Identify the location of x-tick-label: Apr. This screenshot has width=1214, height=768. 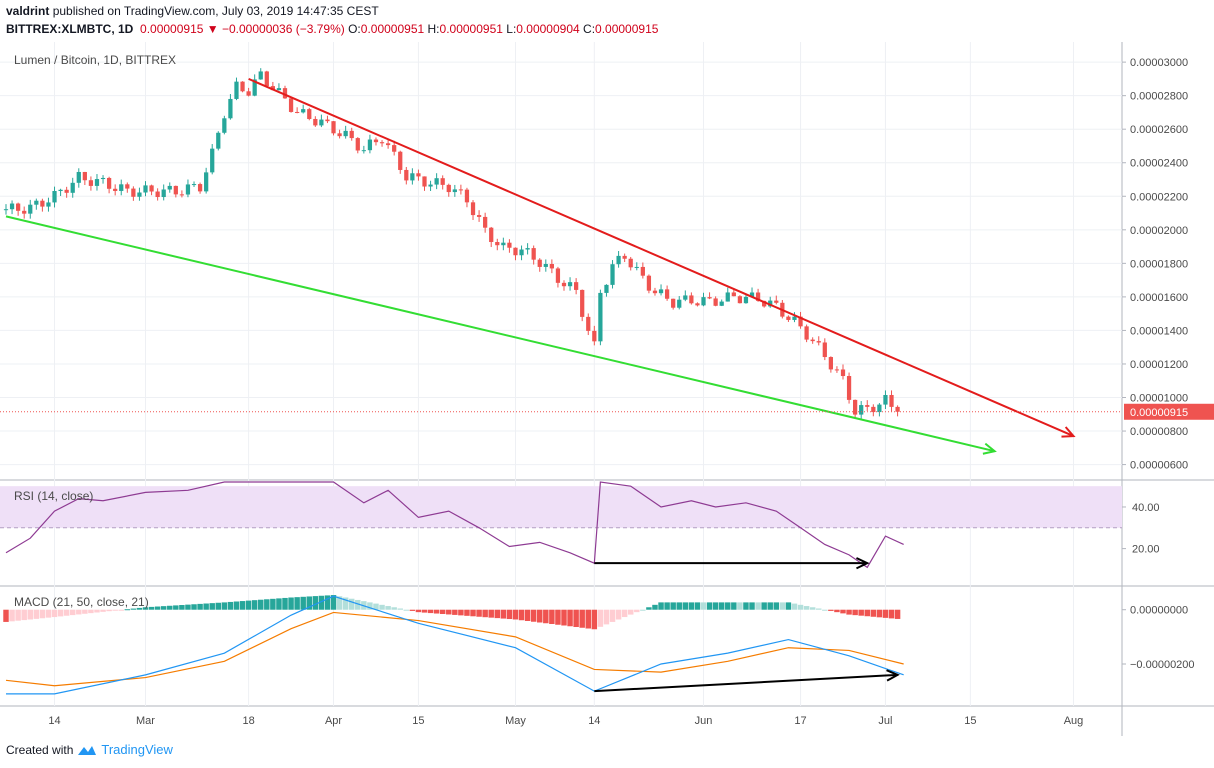
(333, 721).